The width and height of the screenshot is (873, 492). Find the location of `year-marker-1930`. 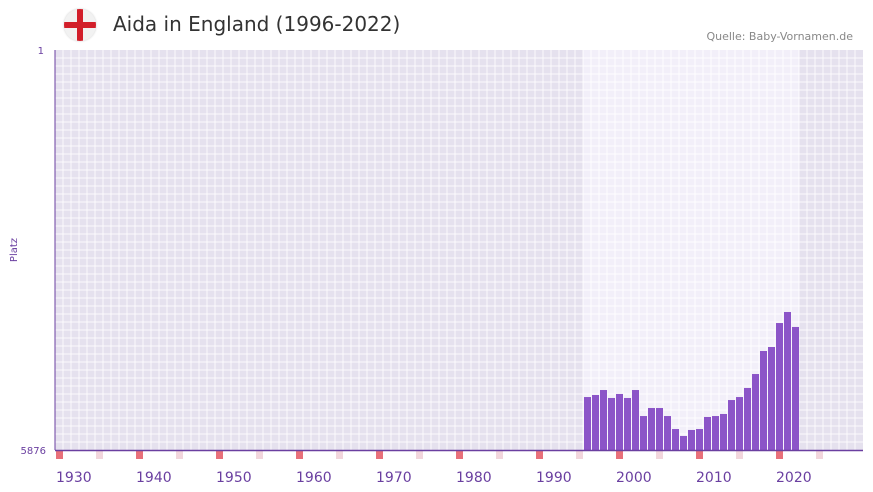

year-marker-1930 is located at coordinates (59, 455).